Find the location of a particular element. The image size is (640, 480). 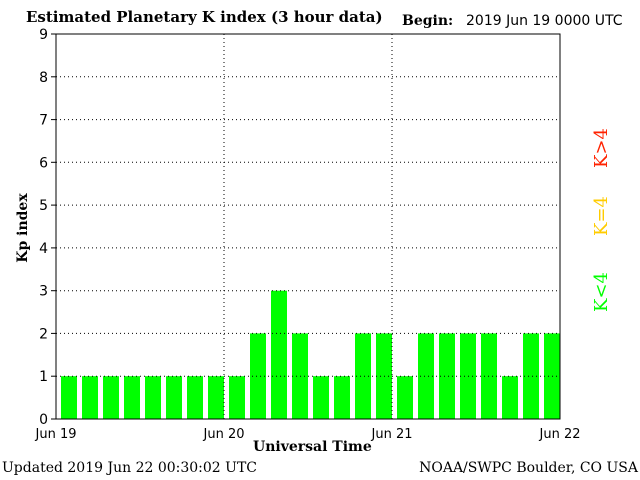

legend-mid: K=4 is located at coordinates (601, 216).